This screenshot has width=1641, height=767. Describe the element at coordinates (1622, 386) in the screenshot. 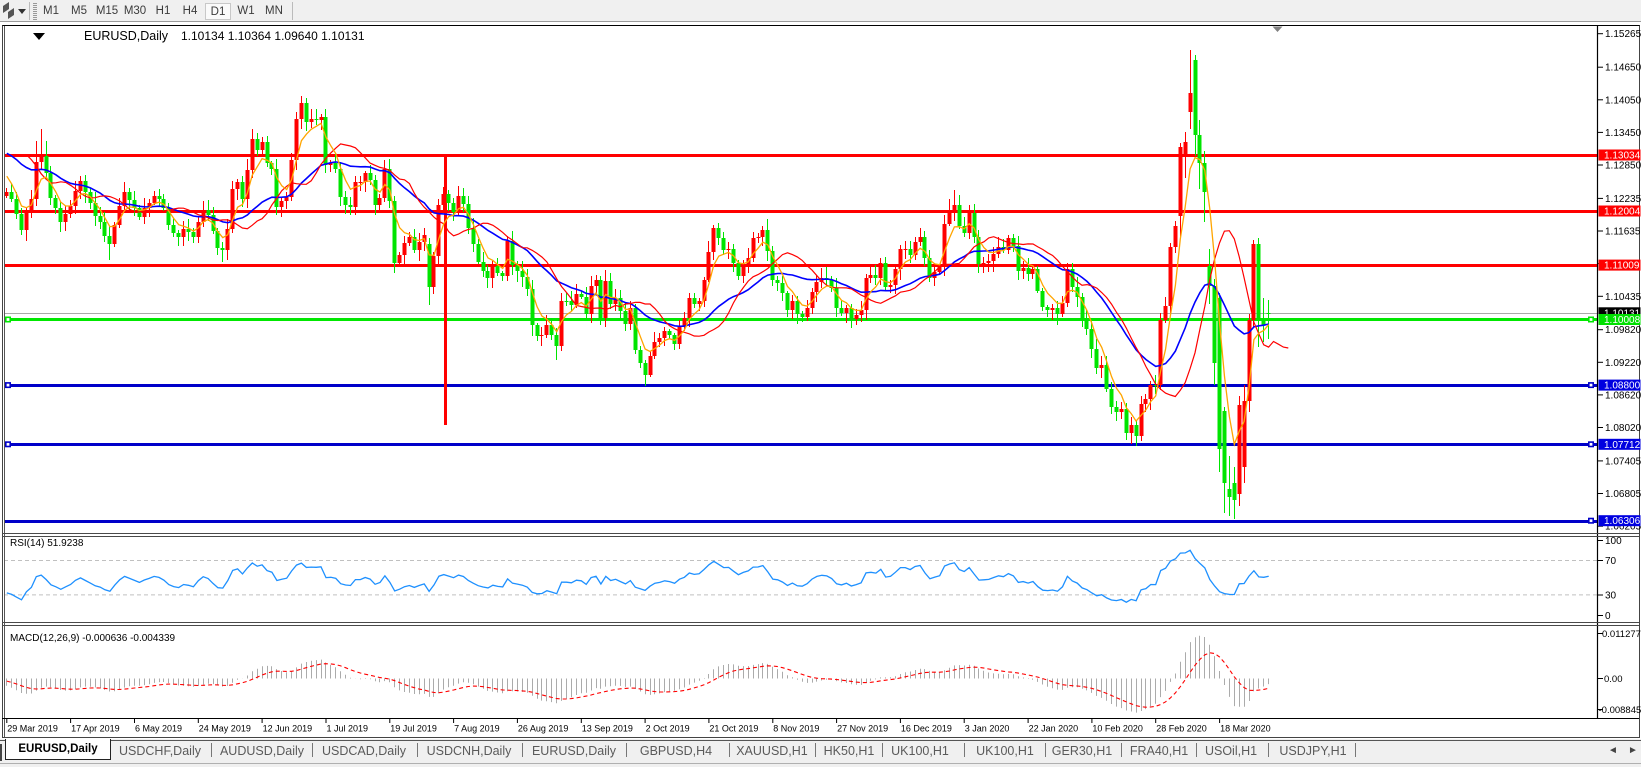

I see `svg-text: 1.08800` at that location.